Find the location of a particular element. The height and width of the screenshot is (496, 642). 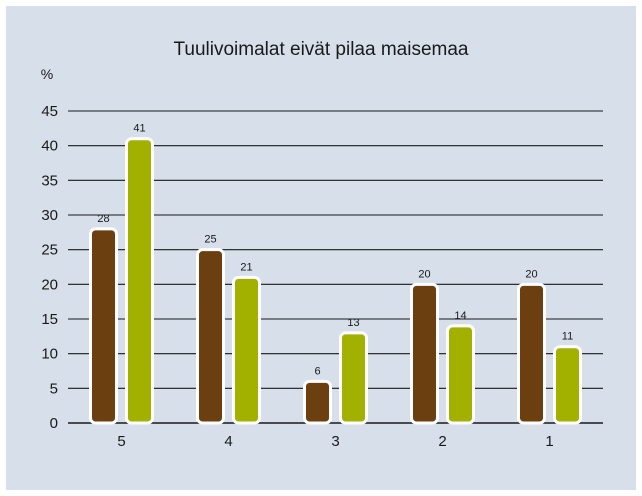

x-category-label: 5 is located at coordinates (121, 441).